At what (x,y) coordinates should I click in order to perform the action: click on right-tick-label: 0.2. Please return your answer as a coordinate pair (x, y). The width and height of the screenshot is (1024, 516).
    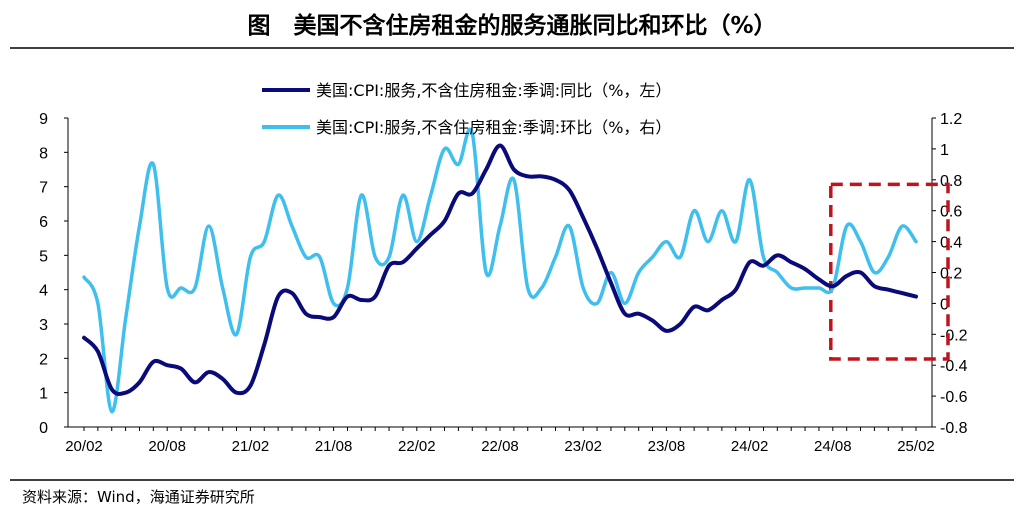
    Looking at the image, I should click on (951, 274).